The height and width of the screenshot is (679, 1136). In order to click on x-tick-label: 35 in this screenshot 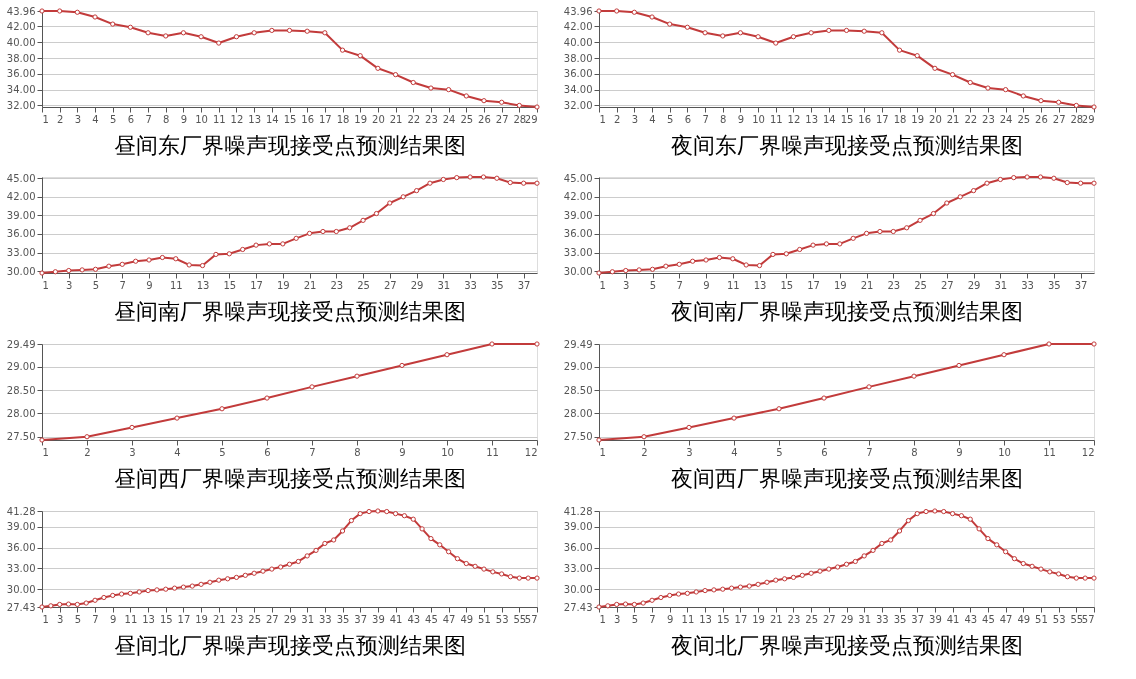, I will do `click(343, 619)`.